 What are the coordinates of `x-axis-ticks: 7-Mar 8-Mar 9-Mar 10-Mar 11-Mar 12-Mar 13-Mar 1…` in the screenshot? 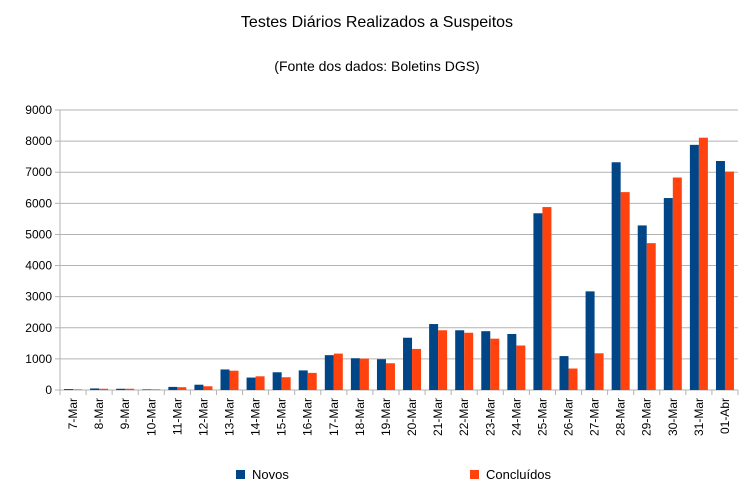 It's located at (399, 417).